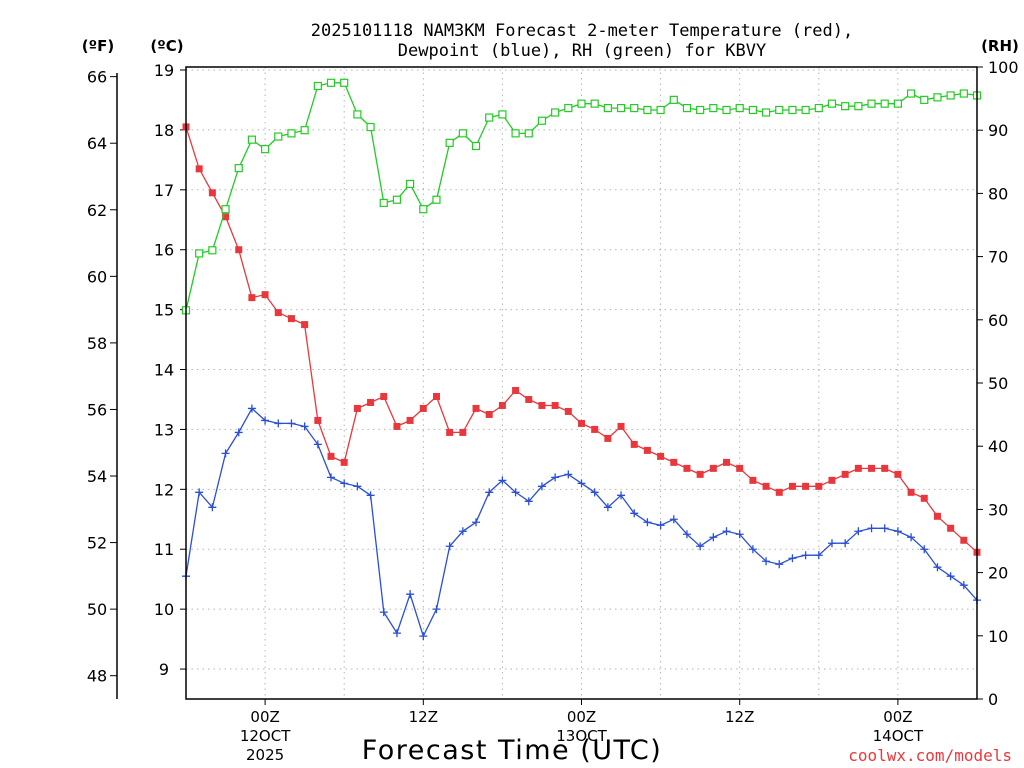 This screenshot has height=768, width=1024. Describe the element at coordinates (164, 549) in the screenshot. I see `celsius-tick-label: 11` at that location.